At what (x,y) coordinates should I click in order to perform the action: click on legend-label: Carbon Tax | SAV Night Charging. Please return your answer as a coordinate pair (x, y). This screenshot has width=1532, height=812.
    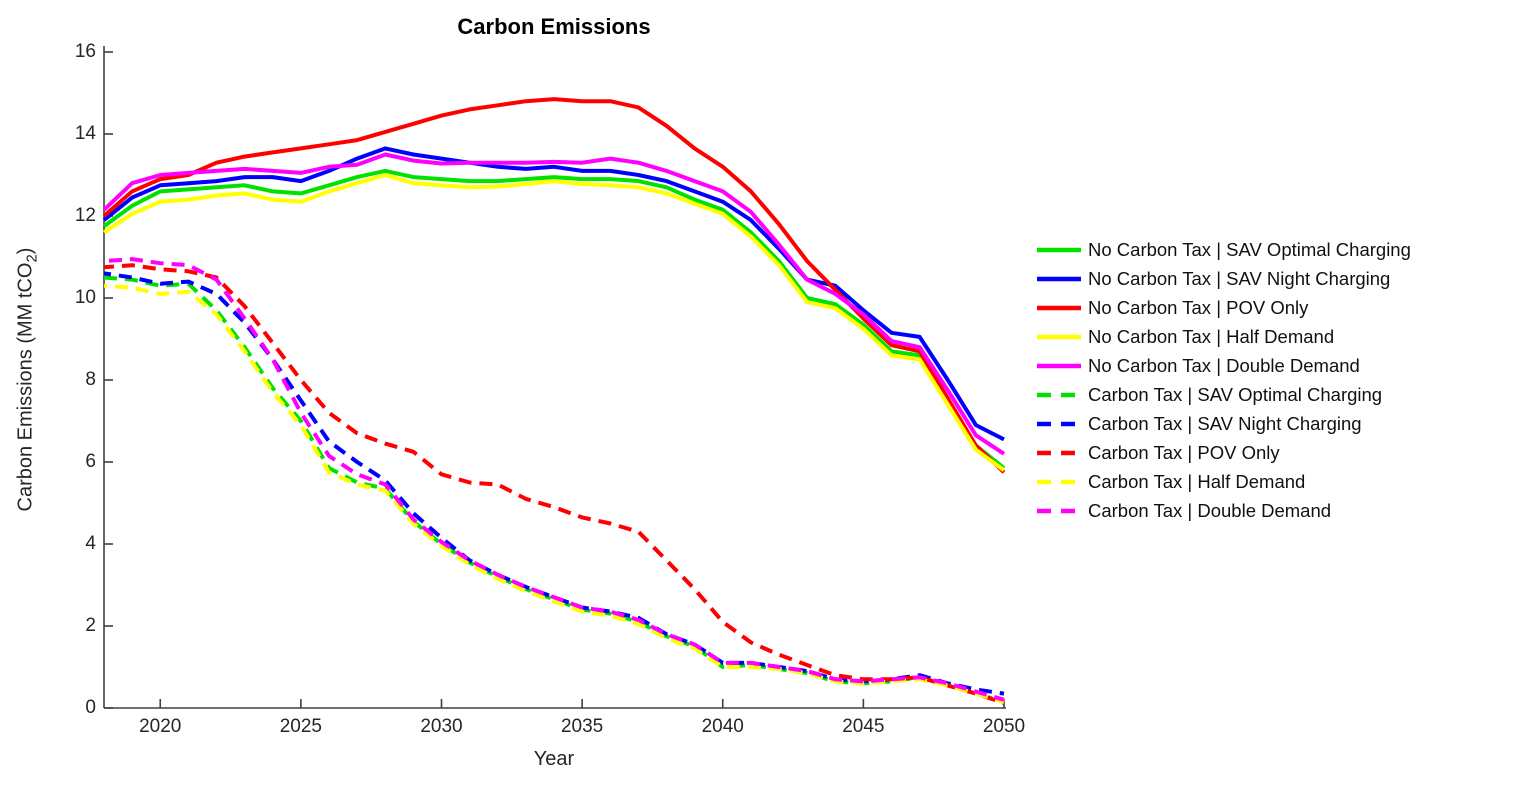
    Looking at the image, I should click on (1225, 423).